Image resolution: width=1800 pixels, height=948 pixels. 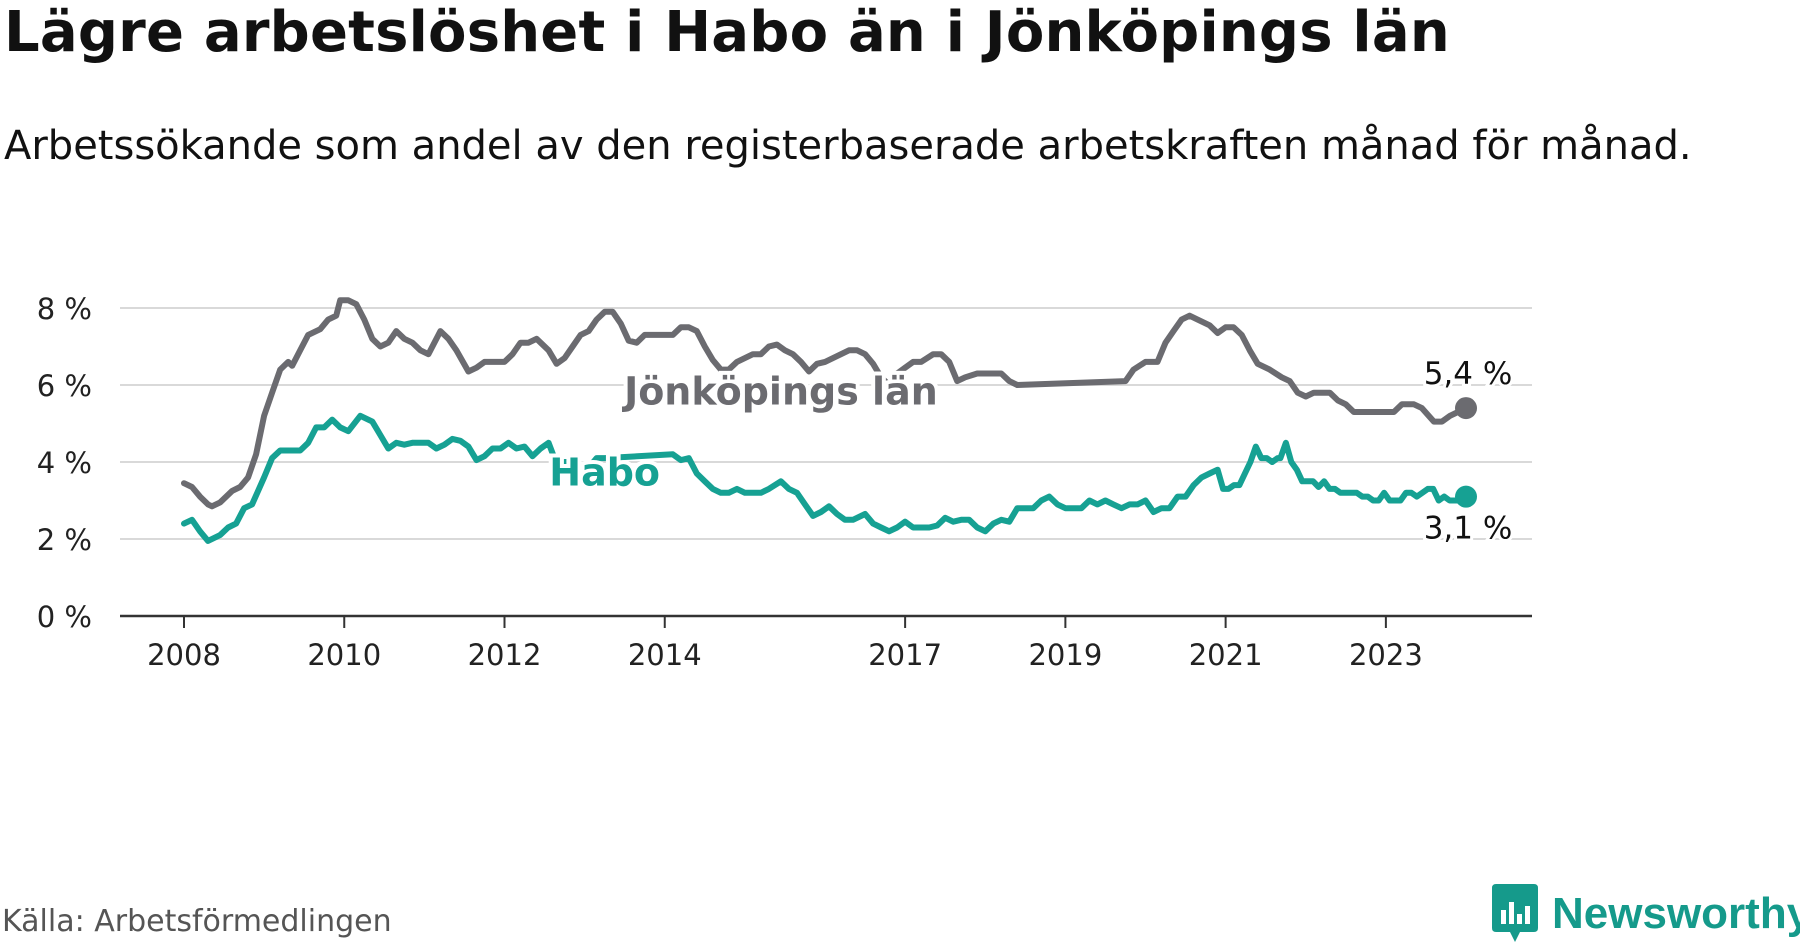 I want to click on end-point-jonkoping, so click(x=1466, y=408).